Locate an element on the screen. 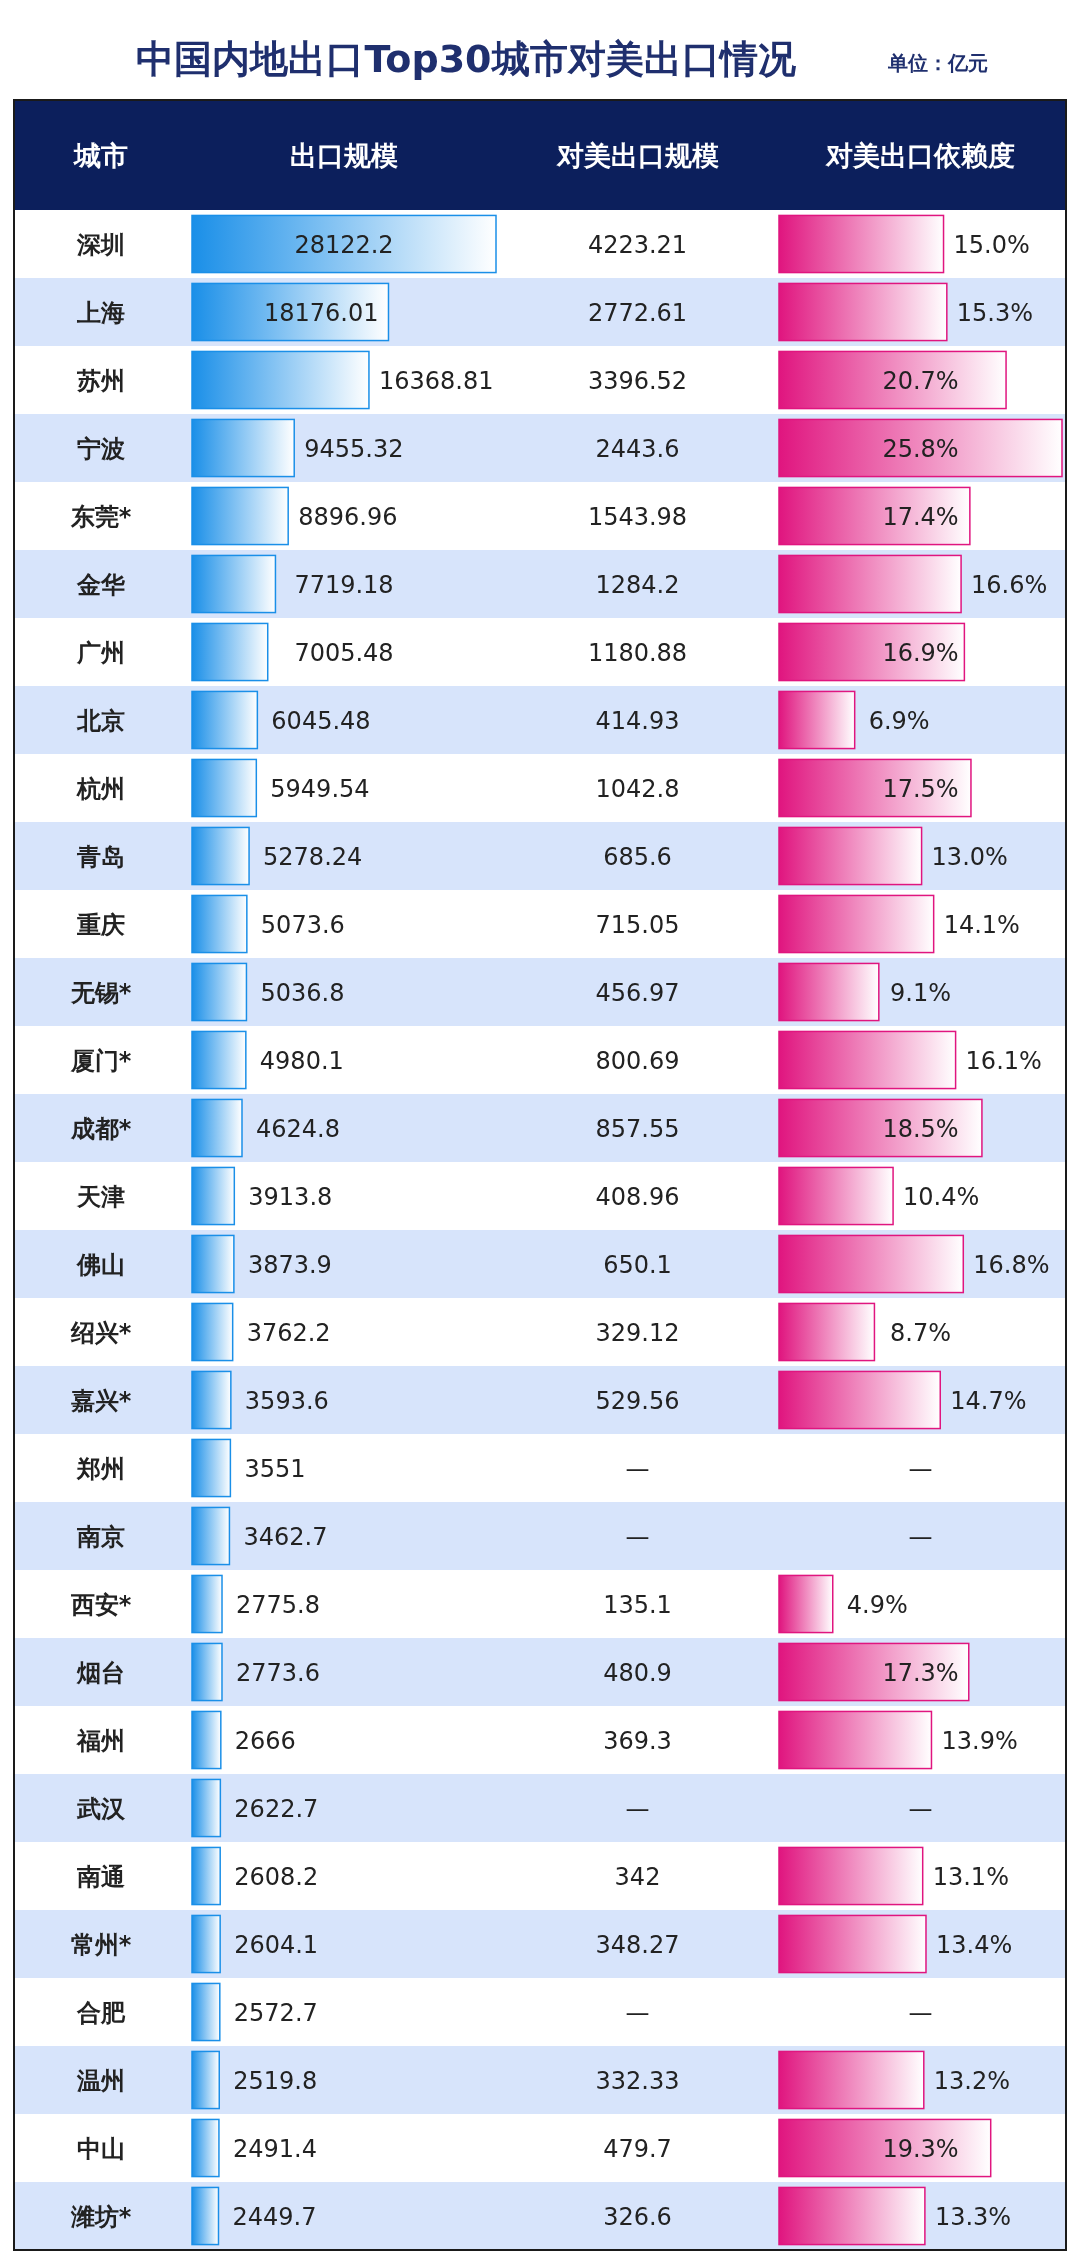 The height and width of the screenshot is (2267, 1080). y-tick-label: 北京 is located at coordinates (100, 721).